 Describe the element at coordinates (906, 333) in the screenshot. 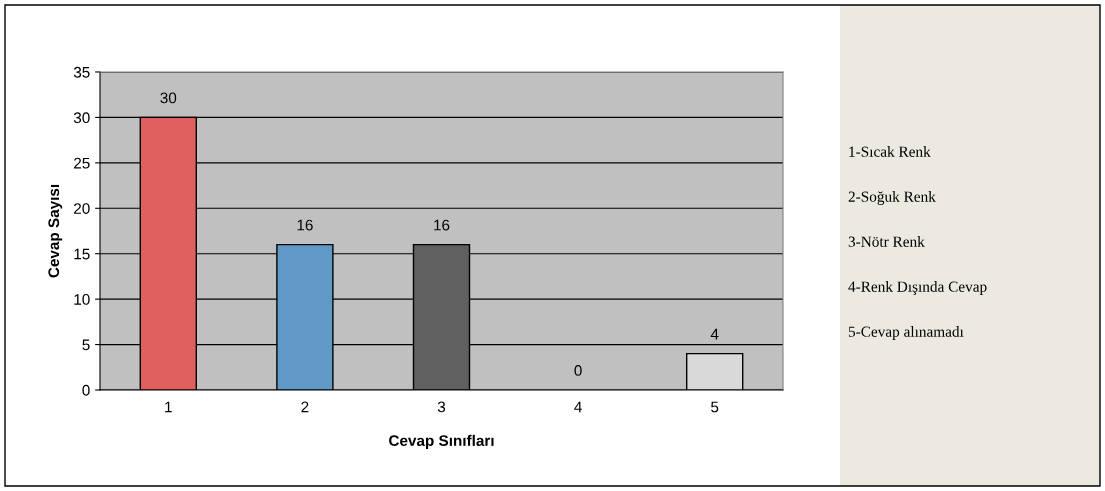

I see `text: 5-Cevap alınamadı` at that location.